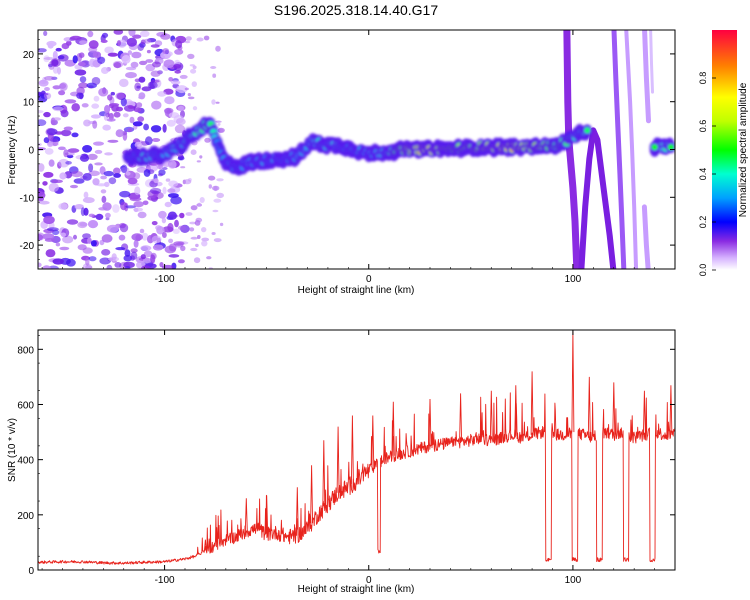  What do you see at coordinates (356, 589) in the screenshot?
I see `snr-xlabel: Height of straight line (km)` at bounding box center [356, 589].